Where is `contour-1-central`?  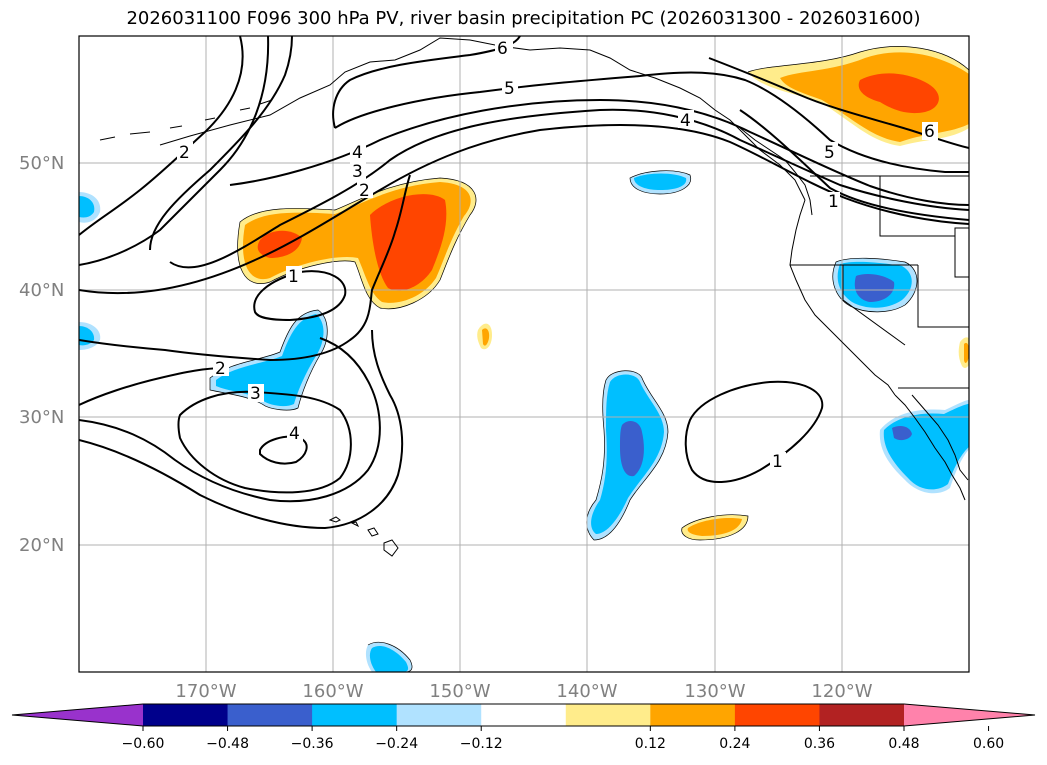
contour-1-central is located at coordinates (754, 431).